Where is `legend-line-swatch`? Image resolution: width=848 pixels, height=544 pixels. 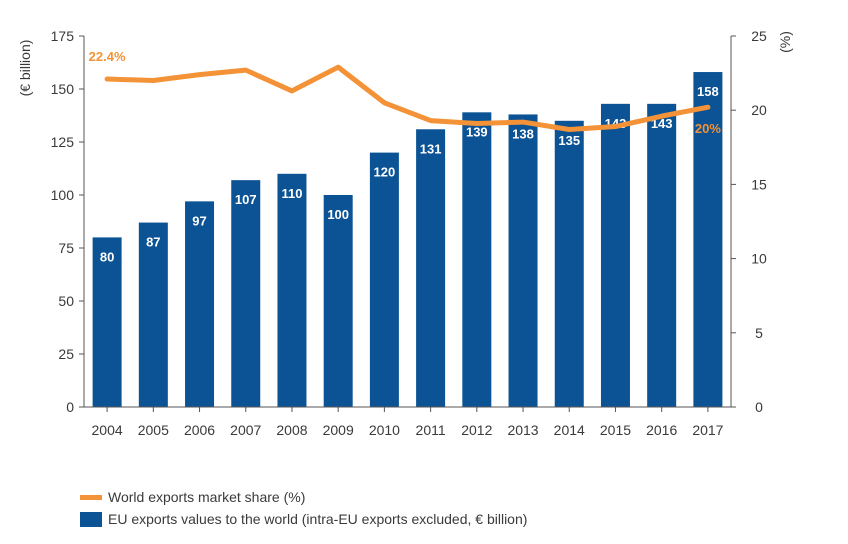 legend-line-swatch is located at coordinates (91, 497).